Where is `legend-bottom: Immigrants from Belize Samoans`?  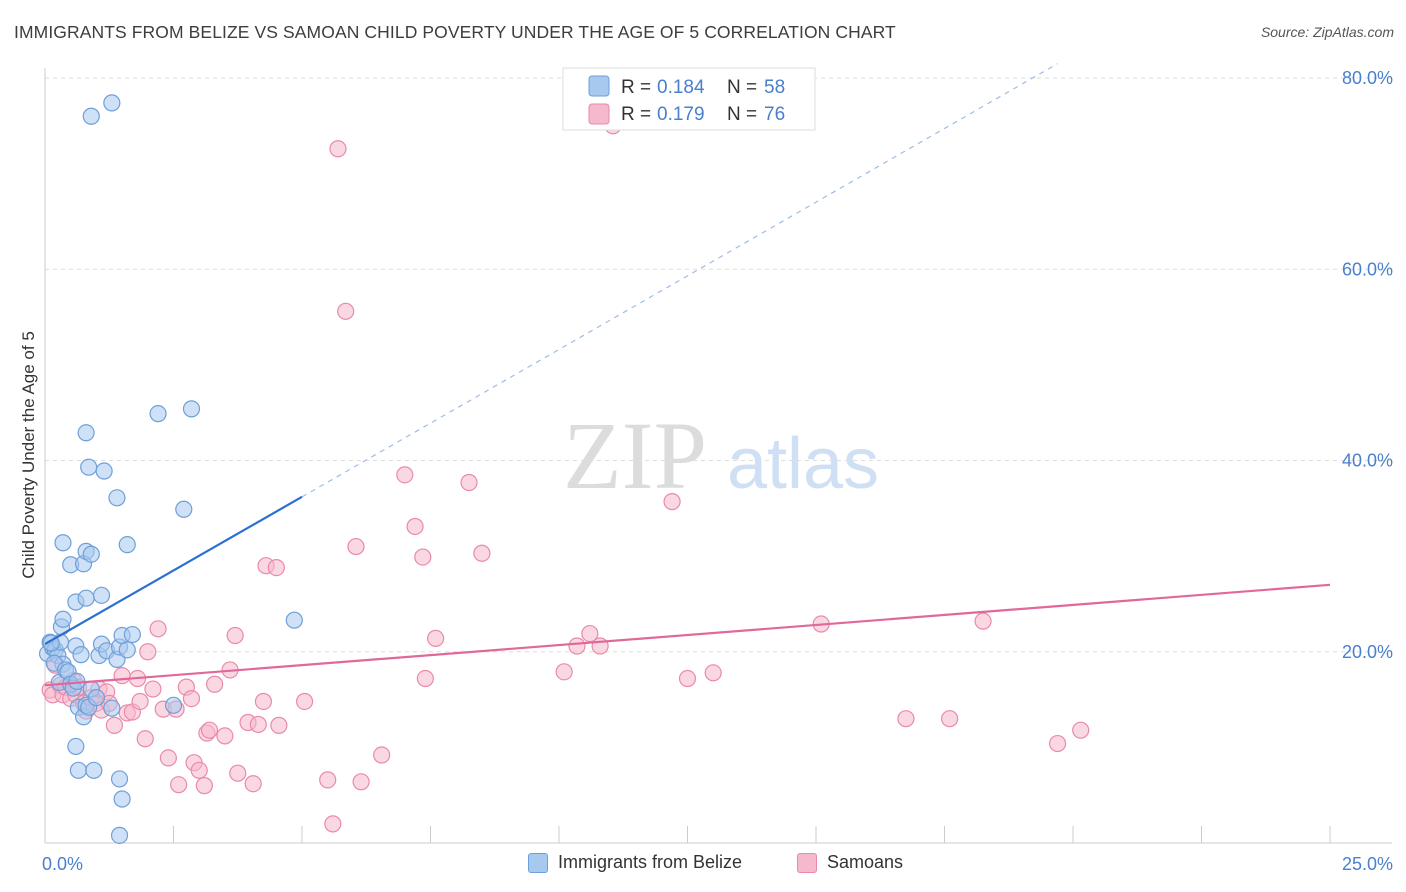 legend-bottom: Immigrants from Belize Samoans is located at coordinates (703, 865).